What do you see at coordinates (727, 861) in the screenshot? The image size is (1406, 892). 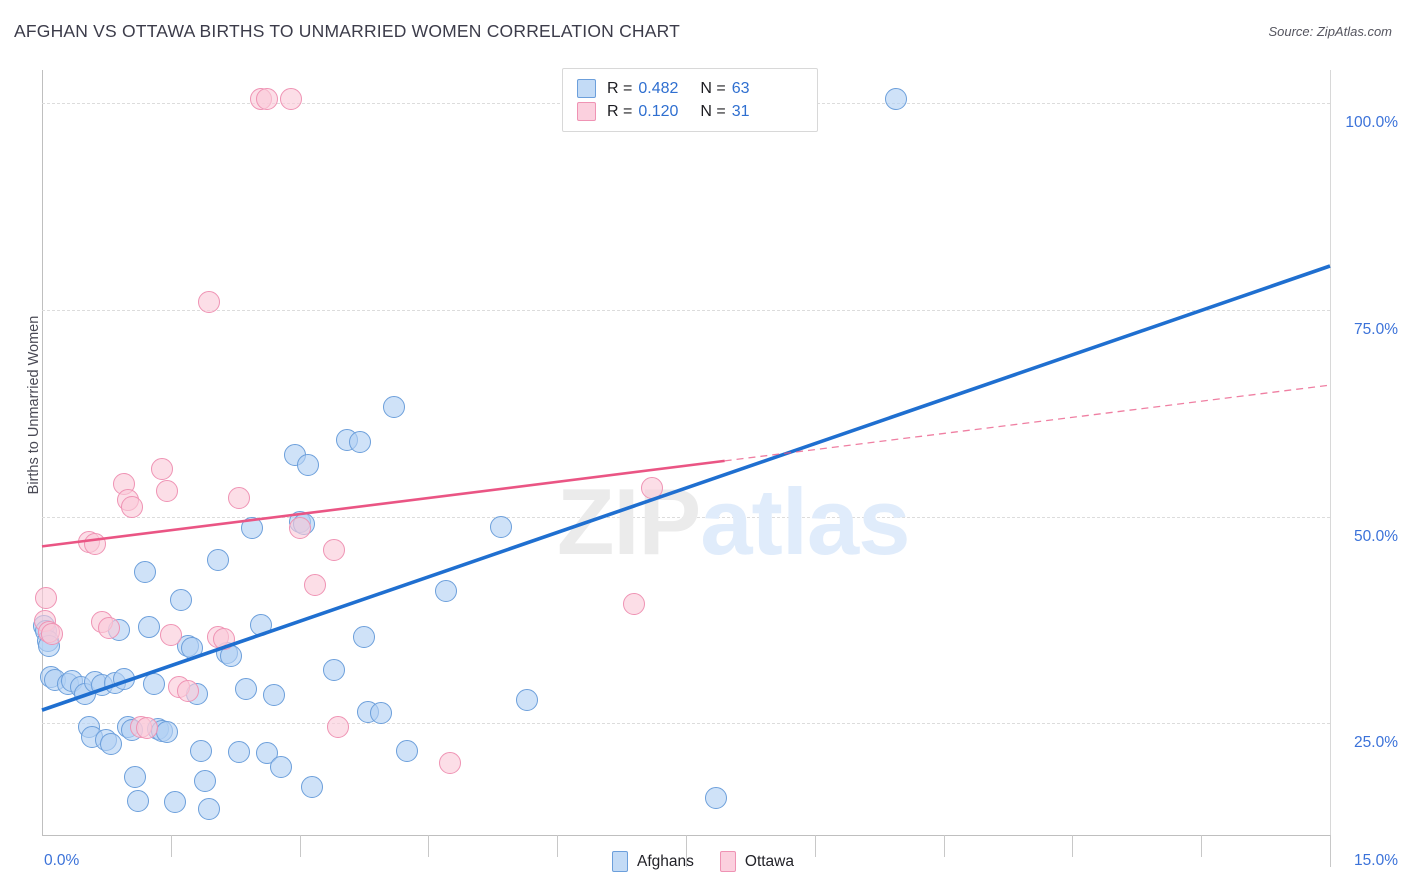 I see `legend-swatch-ottawa-icon` at bounding box center [727, 861].